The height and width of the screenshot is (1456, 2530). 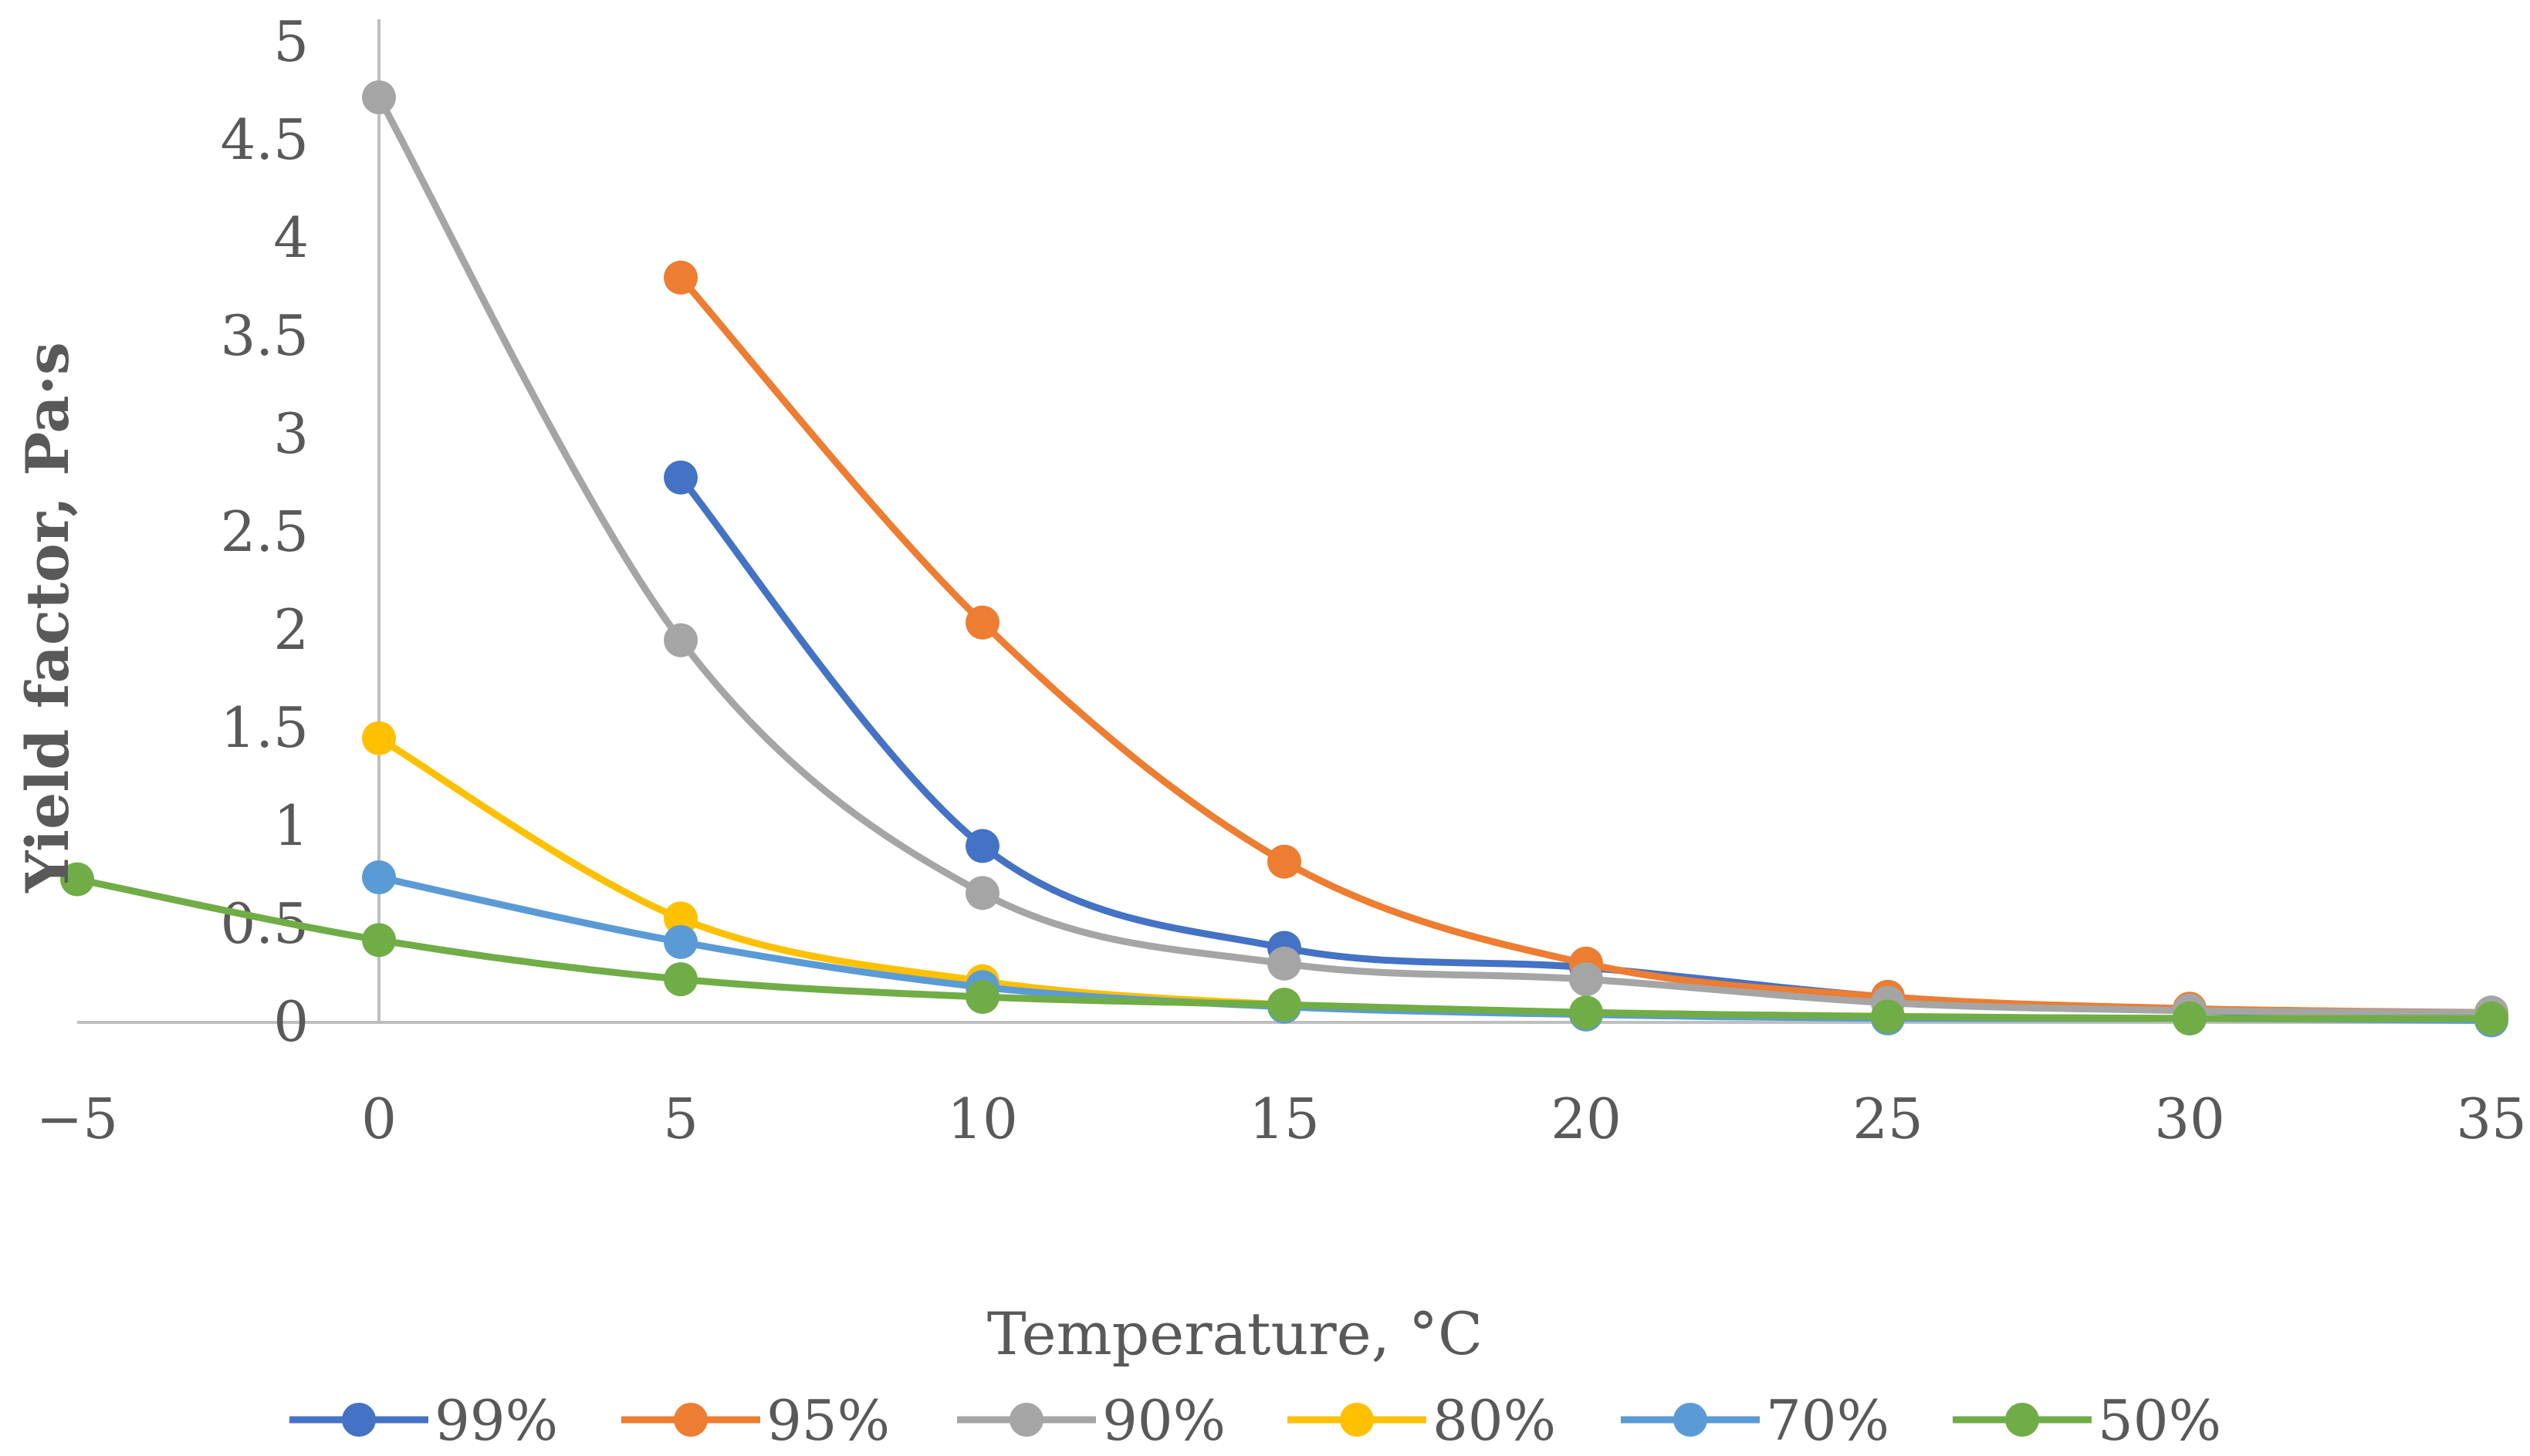 I want to click on x-tick-label: 20, so click(x=1586, y=1118).